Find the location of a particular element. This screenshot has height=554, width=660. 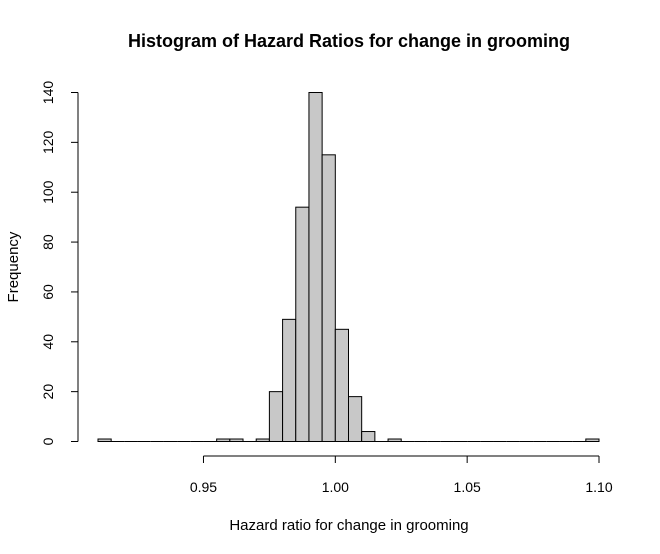

y-tick-label: 20 is located at coordinates (48, 392).